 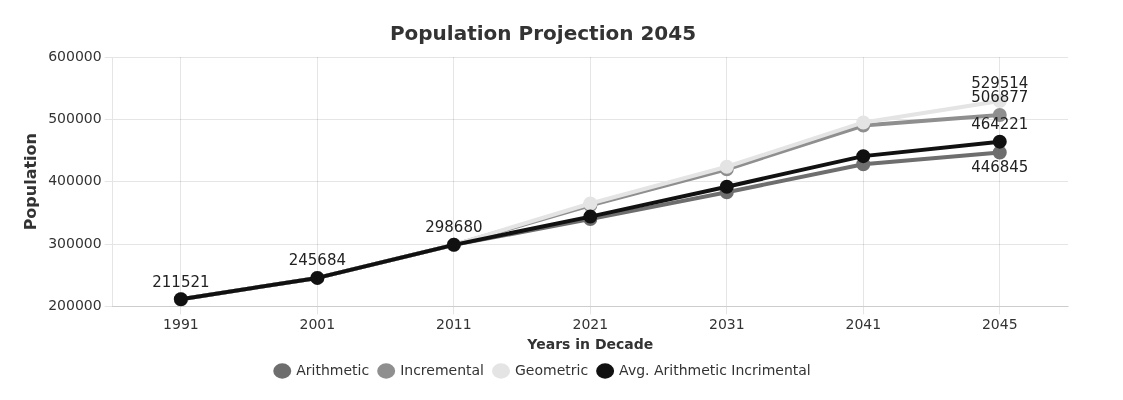 What do you see at coordinates (75, 117) in the screenshot?
I see `y-tick-label: 500000` at bounding box center [75, 117].